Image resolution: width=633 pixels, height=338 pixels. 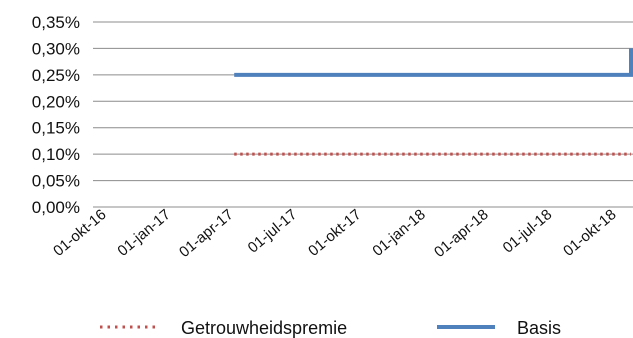 I want to click on y-axis: 0,00% 0,05% 0,10% 0,15% 0,20% 0,25% 0,30% 0,35%, so click(x=56, y=115).